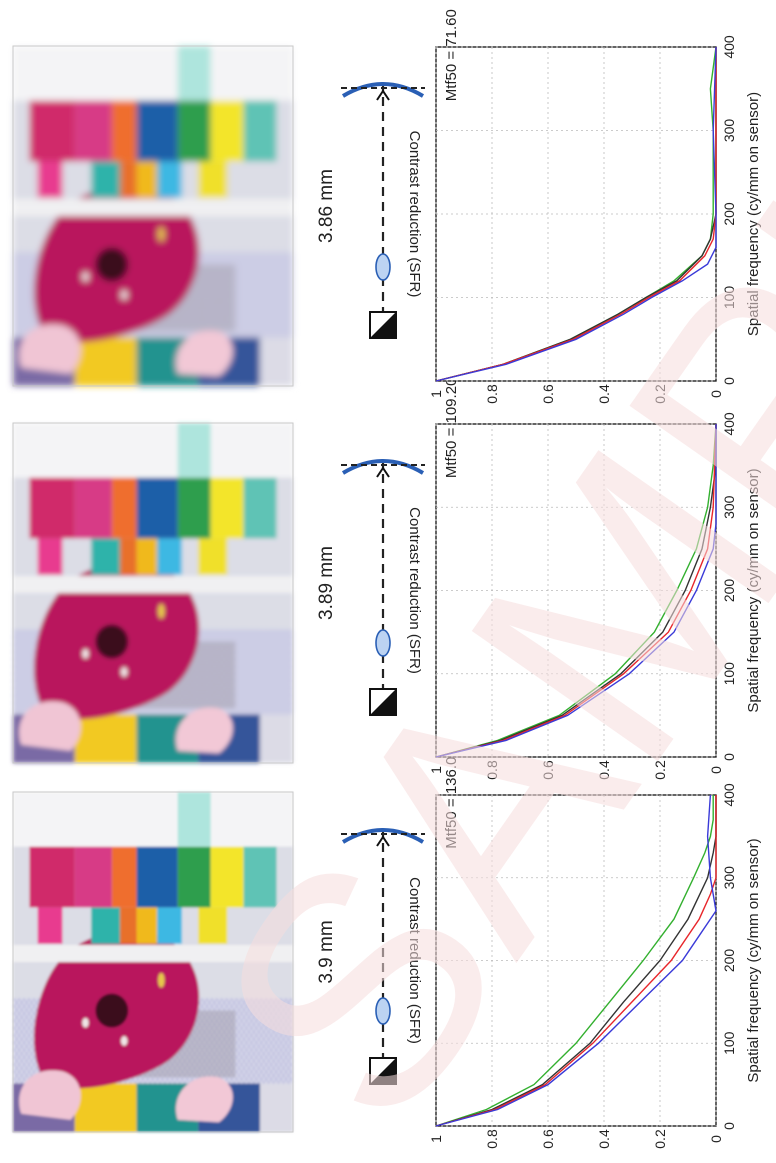 This screenshot has width=776, height=1163. What do you see at coordinates (451, 428) in the screenshot?
I see `mtf50-annotation: Mtf50 = 109.20` at bounding box center [451, 428].